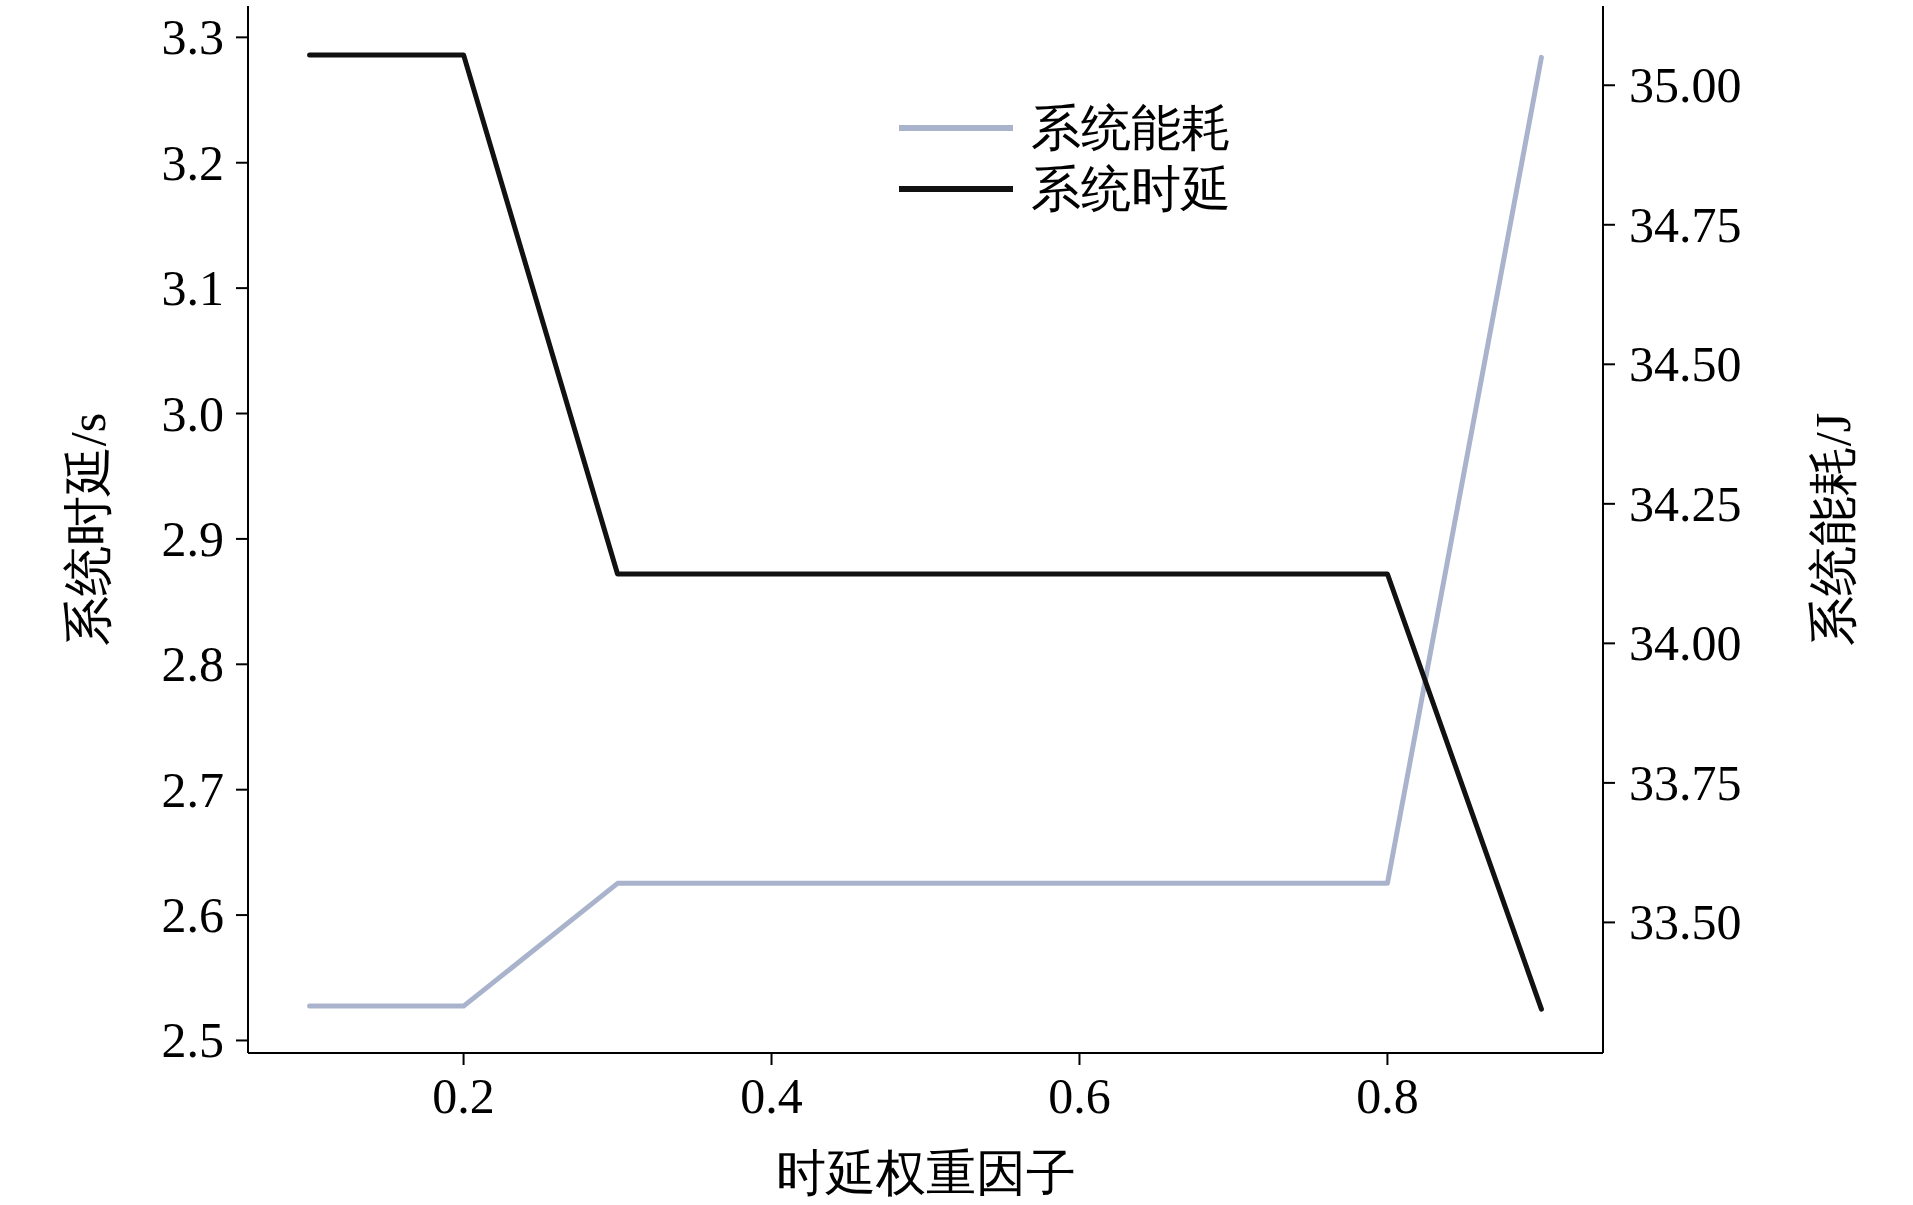  I want to click on y-tick-label: 2.6, so click(192, 915).